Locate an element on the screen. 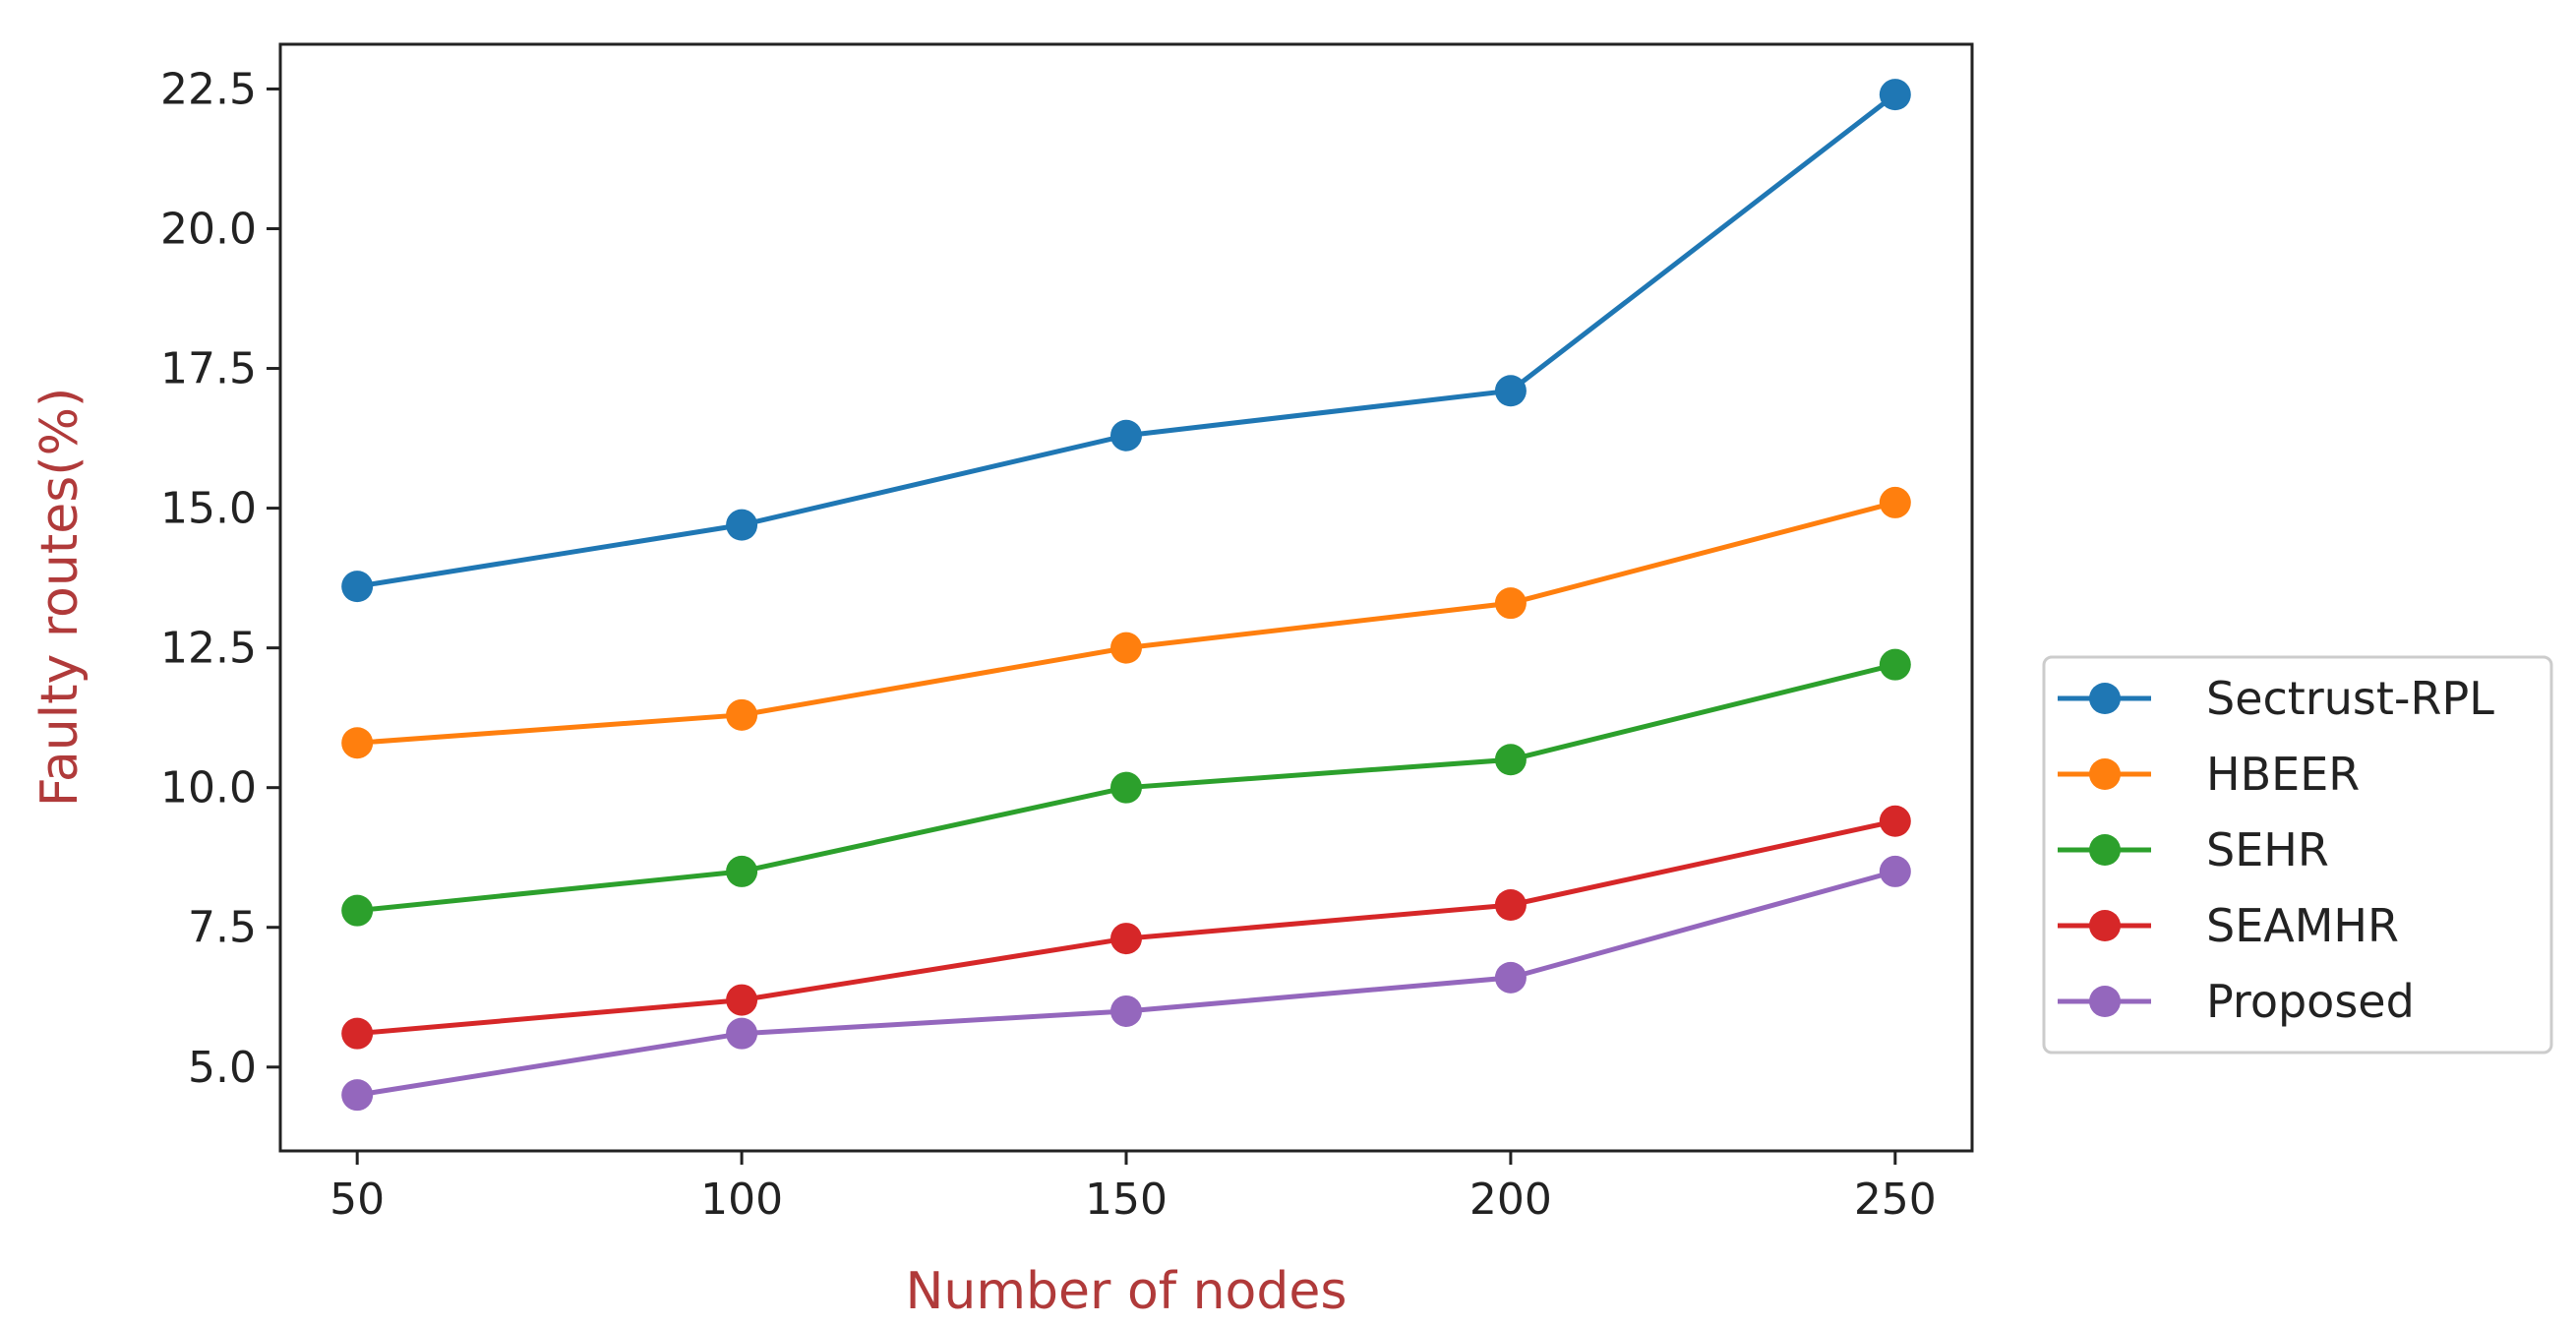 The width and height of the screenshot is (2576, 1326). y-tick-label: 5.0 is located at coordinates (222, 1068).